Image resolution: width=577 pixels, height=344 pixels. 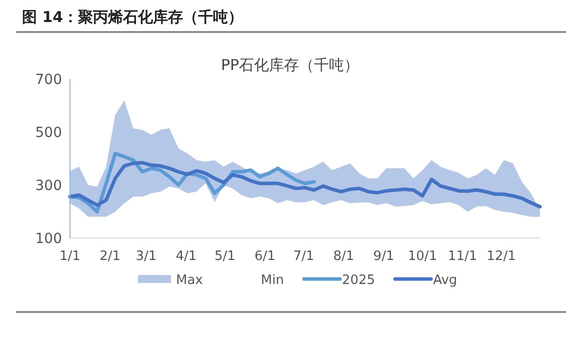 What do you see at coordinates (225, 256) in the screenshot?
I see `x-tick-label: 5/1` at bounding box center [225, 256].